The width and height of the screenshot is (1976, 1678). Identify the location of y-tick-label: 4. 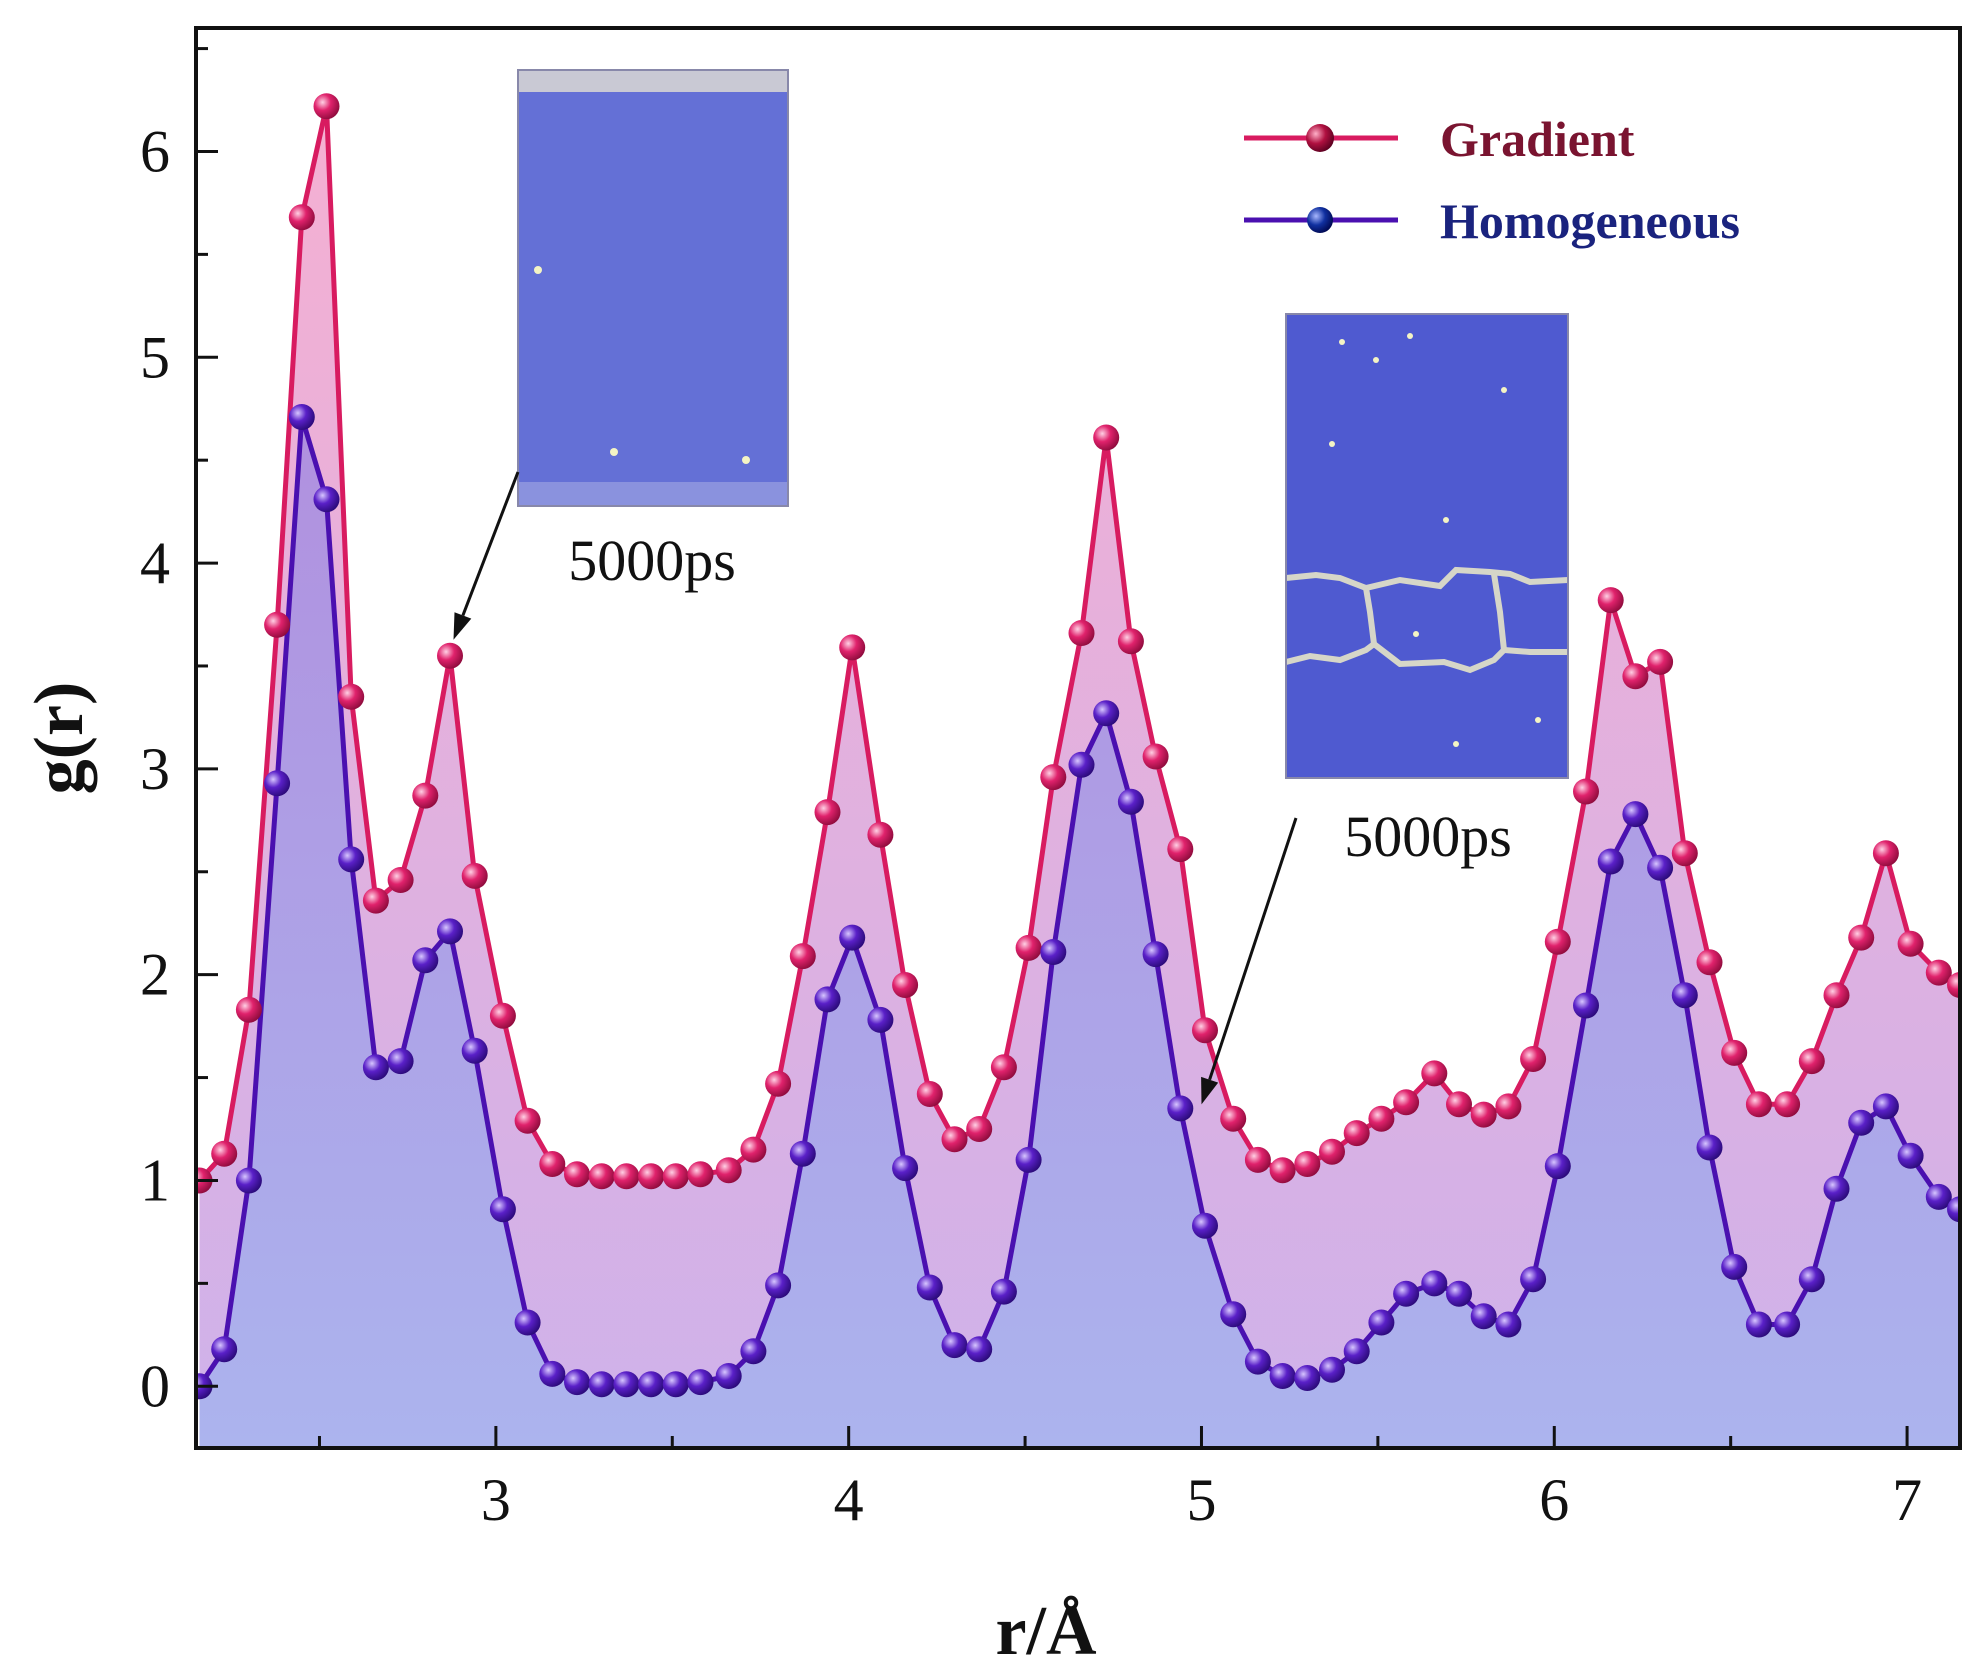
(155, 563).